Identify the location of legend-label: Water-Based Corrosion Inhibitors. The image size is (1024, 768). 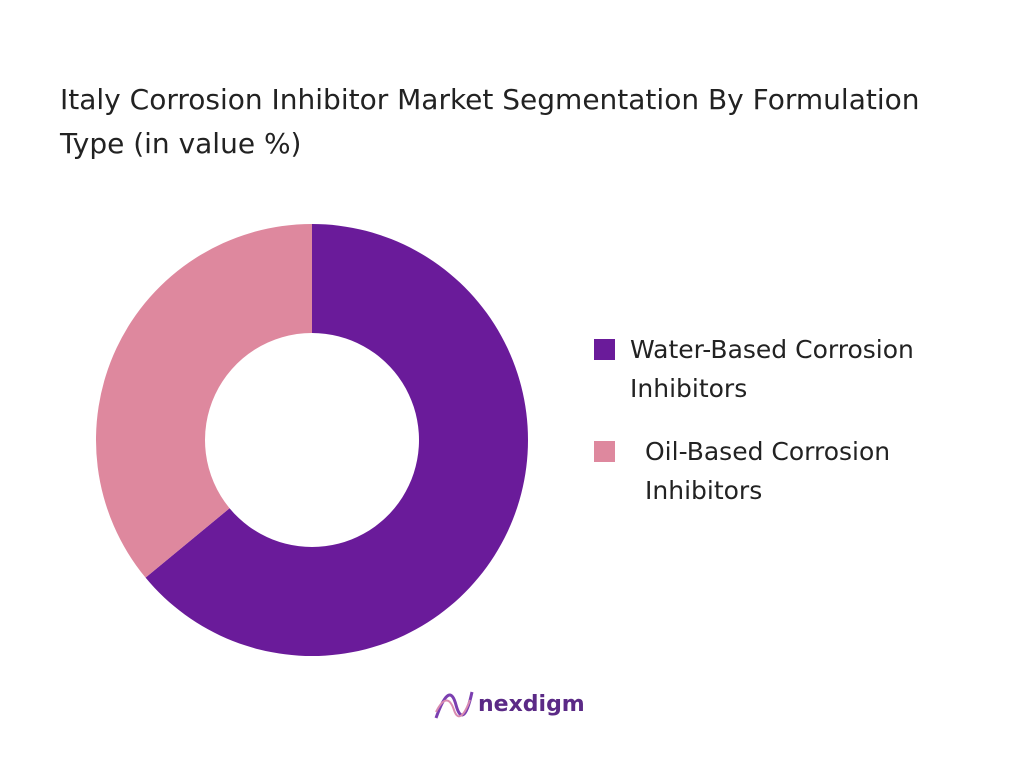
(772, 369).